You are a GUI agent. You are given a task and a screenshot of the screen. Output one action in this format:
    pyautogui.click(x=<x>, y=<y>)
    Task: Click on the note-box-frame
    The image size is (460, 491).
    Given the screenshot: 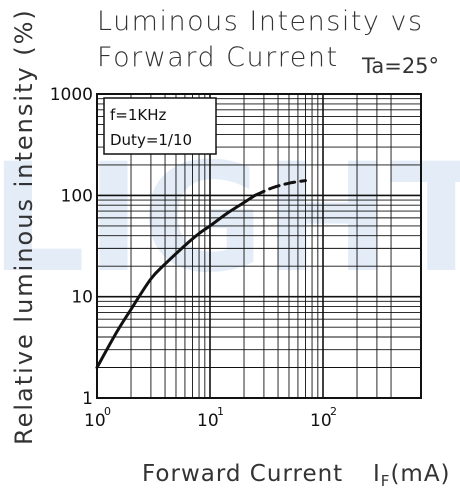 What is the action you would take?
    pyautogui.click(x=160, y=126)
    